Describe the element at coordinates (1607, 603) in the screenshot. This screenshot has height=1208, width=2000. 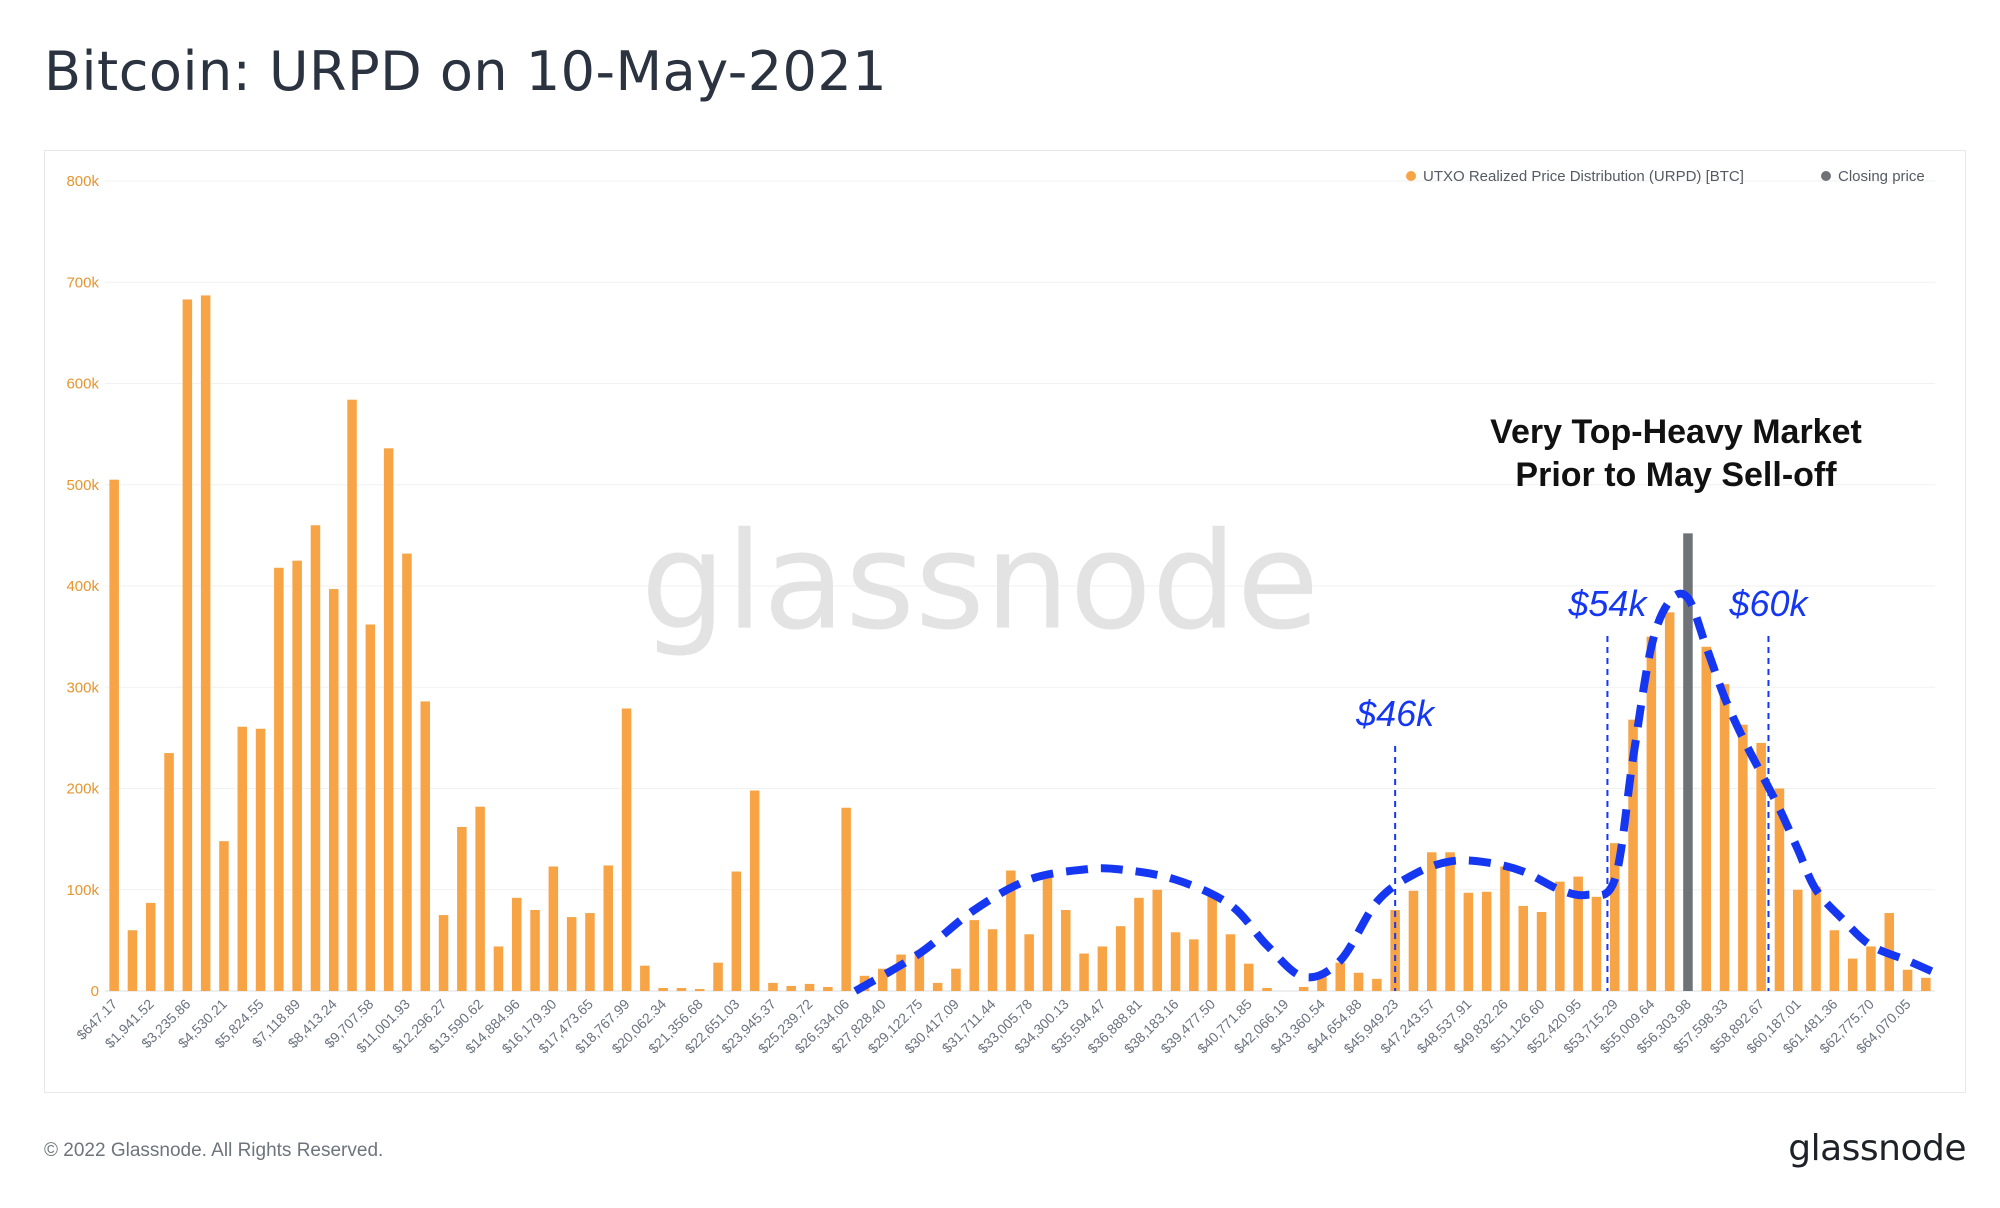
I see `marker-label: $54k` at that location.